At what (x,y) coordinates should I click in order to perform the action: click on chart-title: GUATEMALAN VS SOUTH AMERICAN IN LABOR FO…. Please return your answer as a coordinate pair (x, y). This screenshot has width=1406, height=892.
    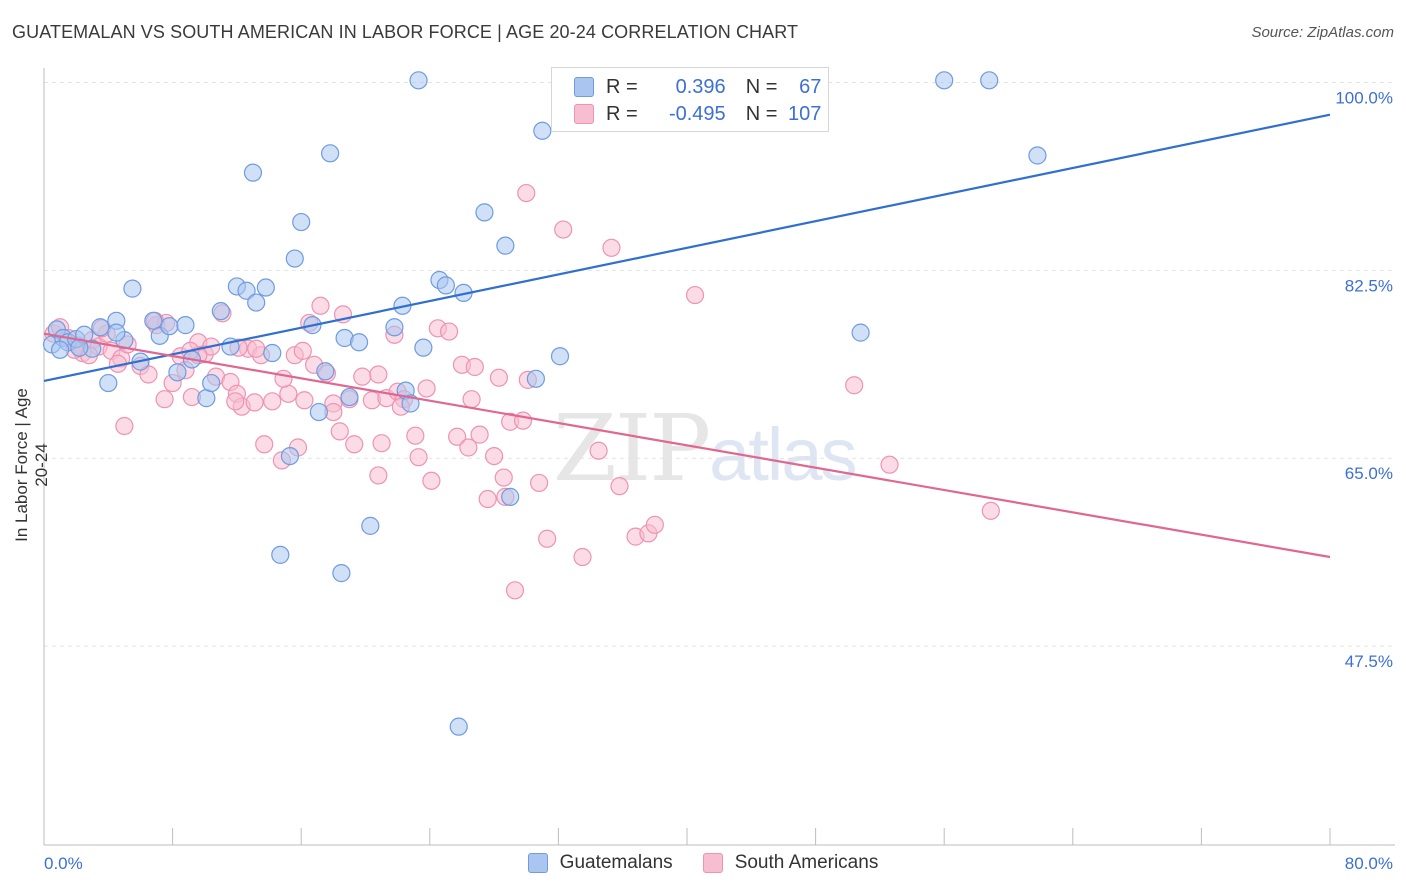
    Looking at the image, I should click on (405, 32).